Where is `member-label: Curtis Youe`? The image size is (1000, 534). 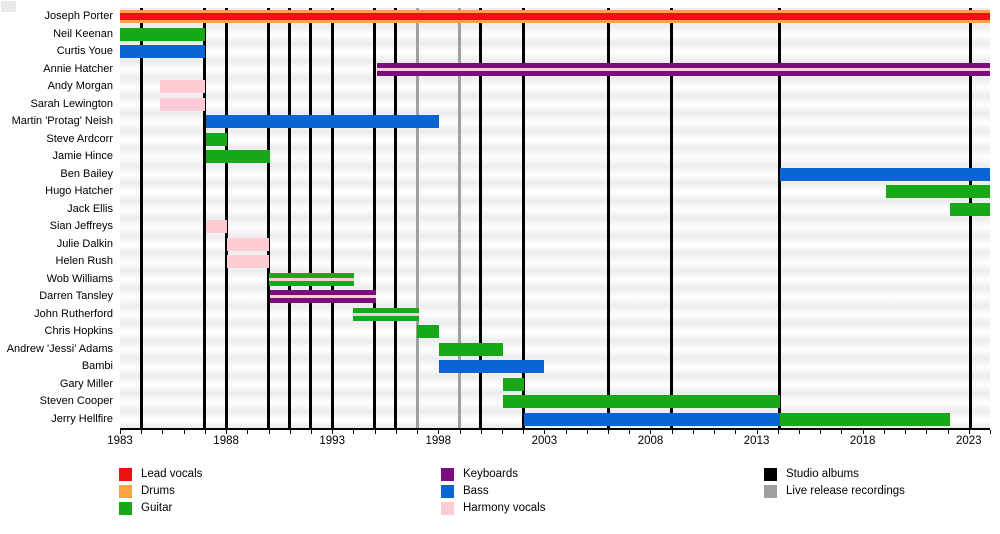 member-label: Curtis Youe is located at coordinates (84, 51).